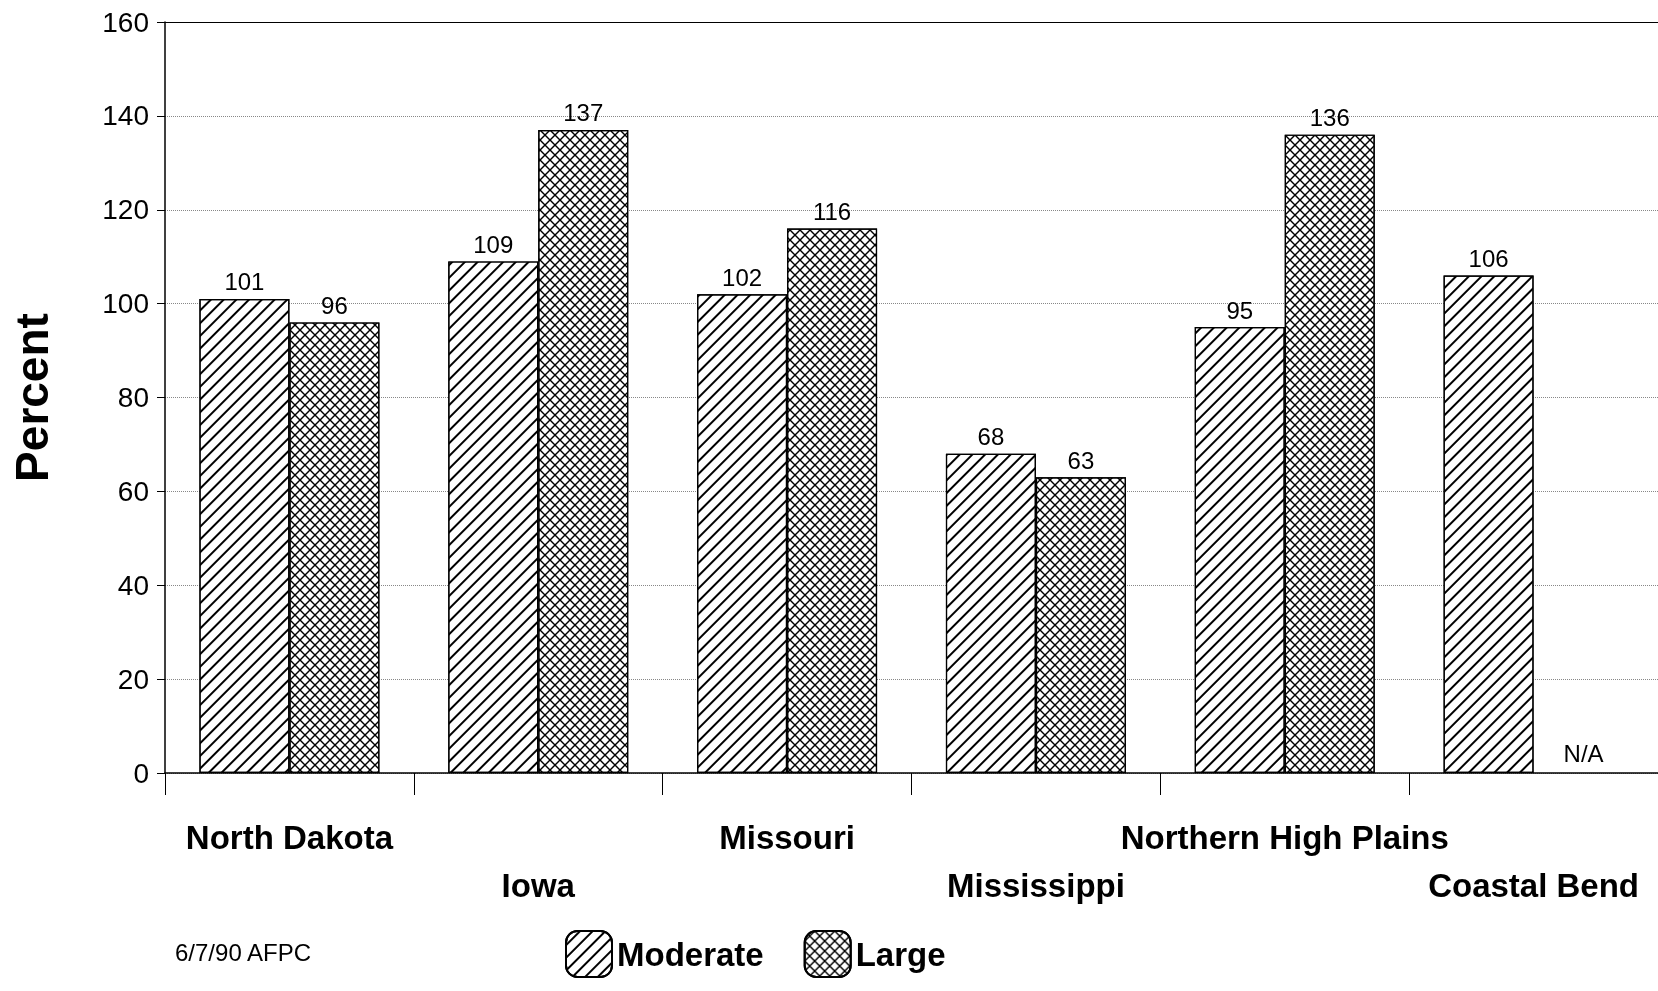 This screenshot has height=991, width=1658. What do you see at coordinates (133, 491) in the screenshot?
I see `y-tick-label: 60` at bounding box center [133, 491].